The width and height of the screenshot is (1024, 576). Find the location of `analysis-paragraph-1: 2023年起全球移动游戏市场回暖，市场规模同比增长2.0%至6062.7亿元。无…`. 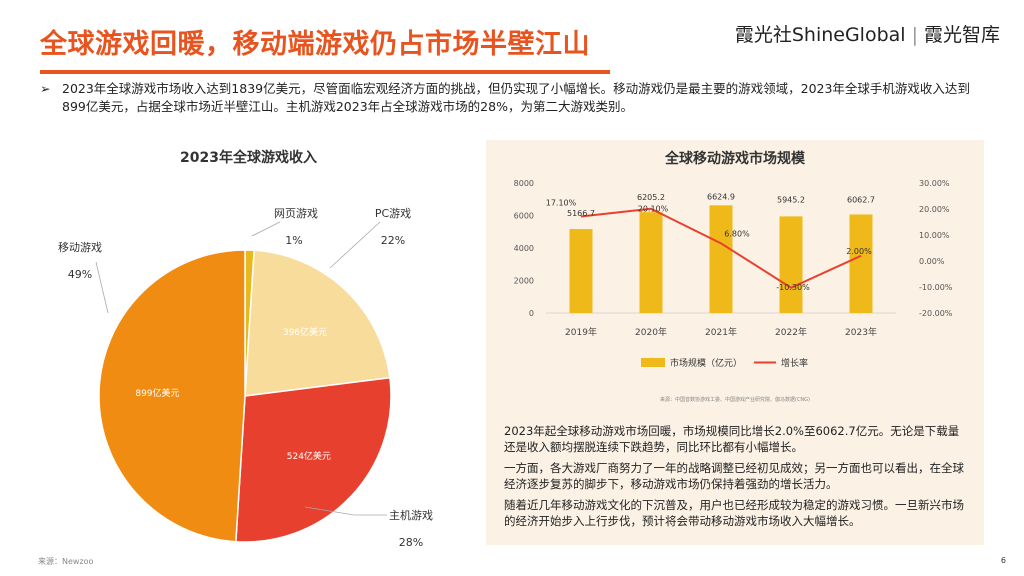

analysis-paragraph-1: 2023年起全球移动游戏市场回暖，市场规模同比增长2.0%至6062.7亿元。无… is located at coordinates (732, 439).